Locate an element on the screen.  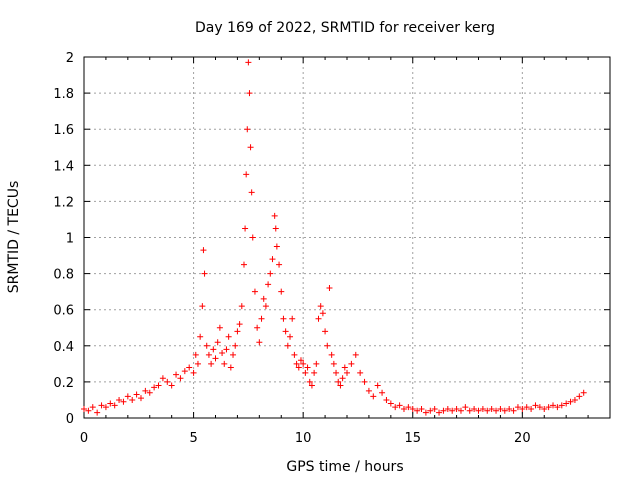
y-tick-label: 0 is located at coordinates (70, 419).